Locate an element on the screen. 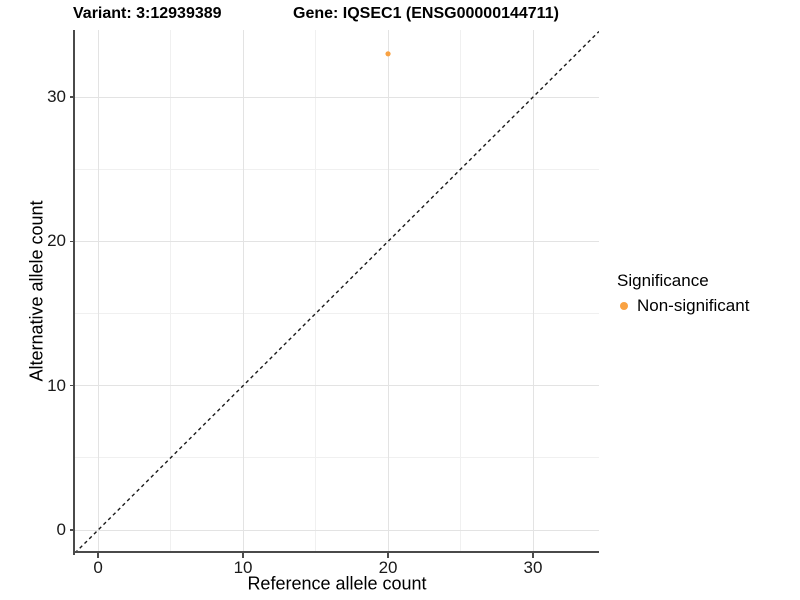 Image resolution: width=800 pixels, height=600 pixels. legend-item-label: Non-significant is located at coordinates (693, 305).